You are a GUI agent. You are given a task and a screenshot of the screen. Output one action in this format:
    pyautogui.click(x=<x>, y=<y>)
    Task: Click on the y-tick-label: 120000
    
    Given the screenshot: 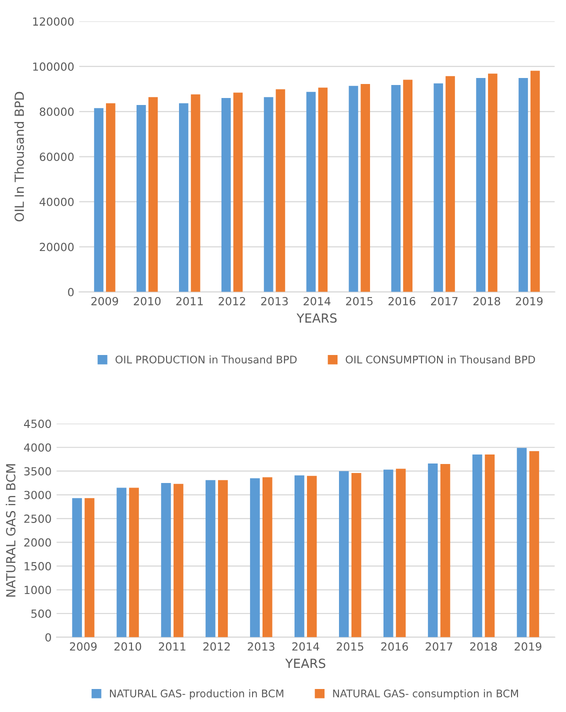 What is the action you would take?
    pyautogui.click(x=53, y=21)
    